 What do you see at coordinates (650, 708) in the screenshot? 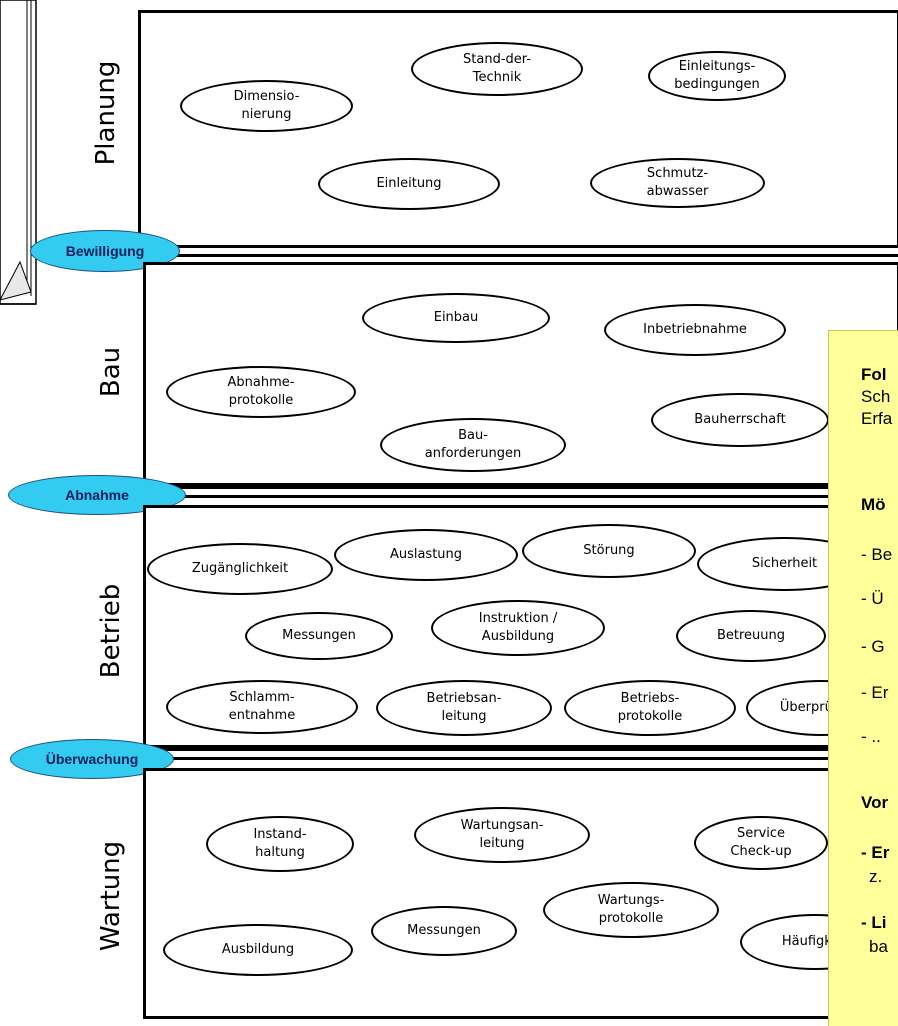
I see `node-betriebsprotokolle: Betriebs- protokolle` at bounding box center [650, 708].